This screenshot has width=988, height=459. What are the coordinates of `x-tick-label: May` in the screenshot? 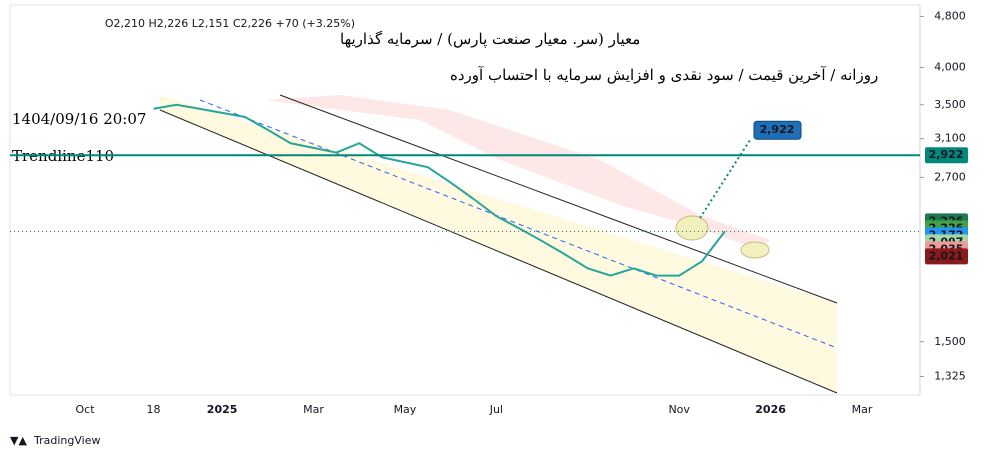 It's located at (405, 409).